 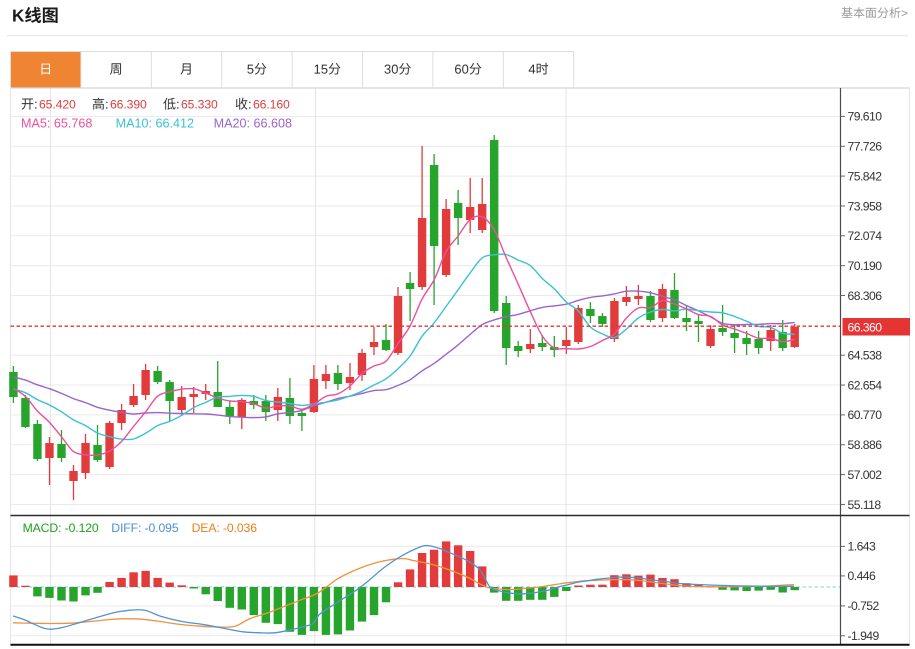 I want to click on svg-text: MA20: 66.608, so click(x=253, y=124).